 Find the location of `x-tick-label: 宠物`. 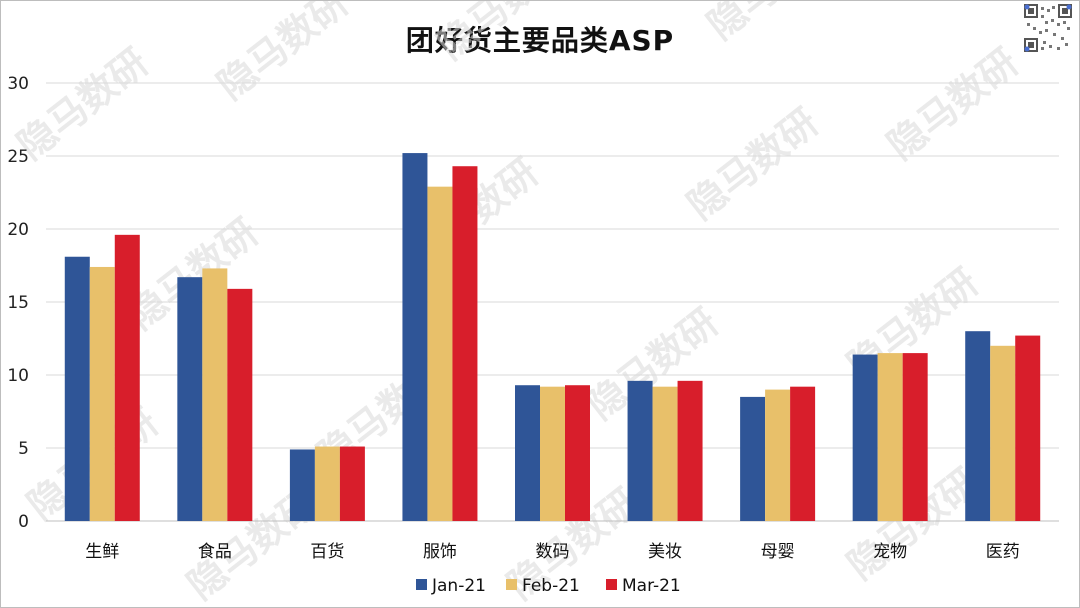

x-tick-label: 宠物 is located at coordinates (890, 552).